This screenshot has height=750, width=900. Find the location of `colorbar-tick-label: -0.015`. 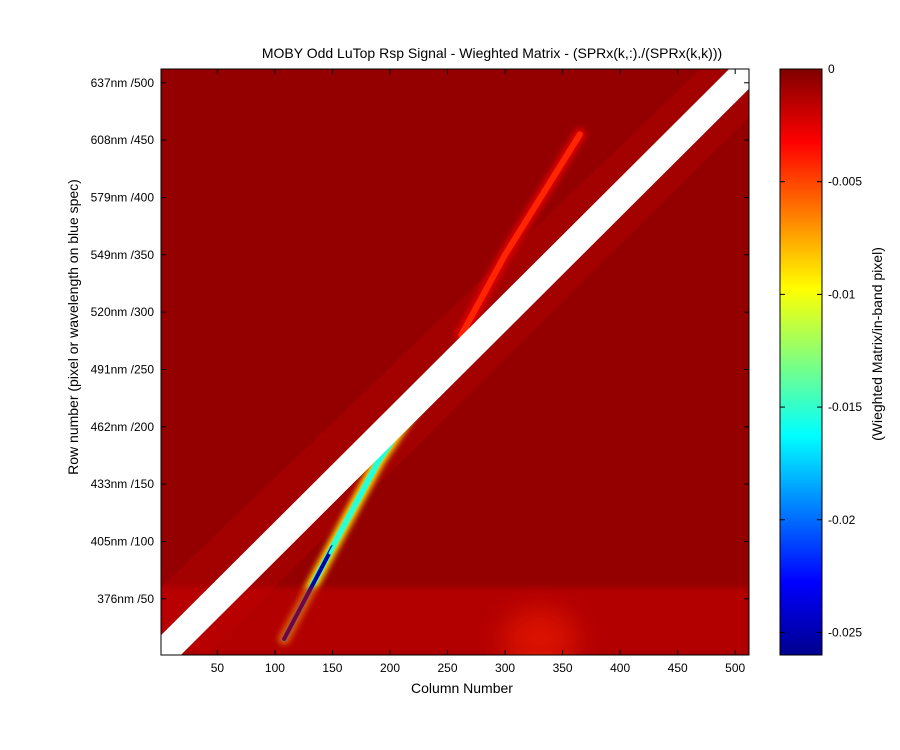

colorbar-tick-label: -0.015 is located at coordinates (845, 407).